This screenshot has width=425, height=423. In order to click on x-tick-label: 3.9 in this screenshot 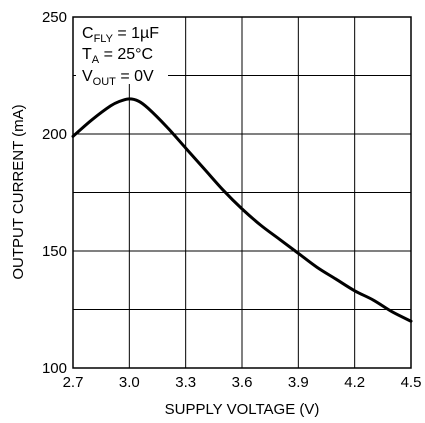, I will do `click(298, 382)`.